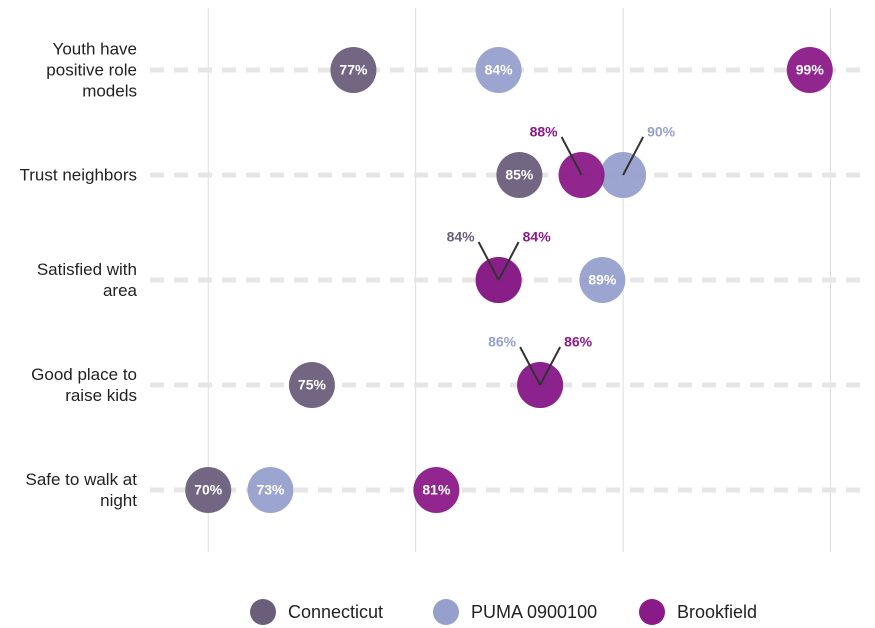 This screenshot has width=875, height=628. I want to click on value-label: 88%, so click(544, 132).